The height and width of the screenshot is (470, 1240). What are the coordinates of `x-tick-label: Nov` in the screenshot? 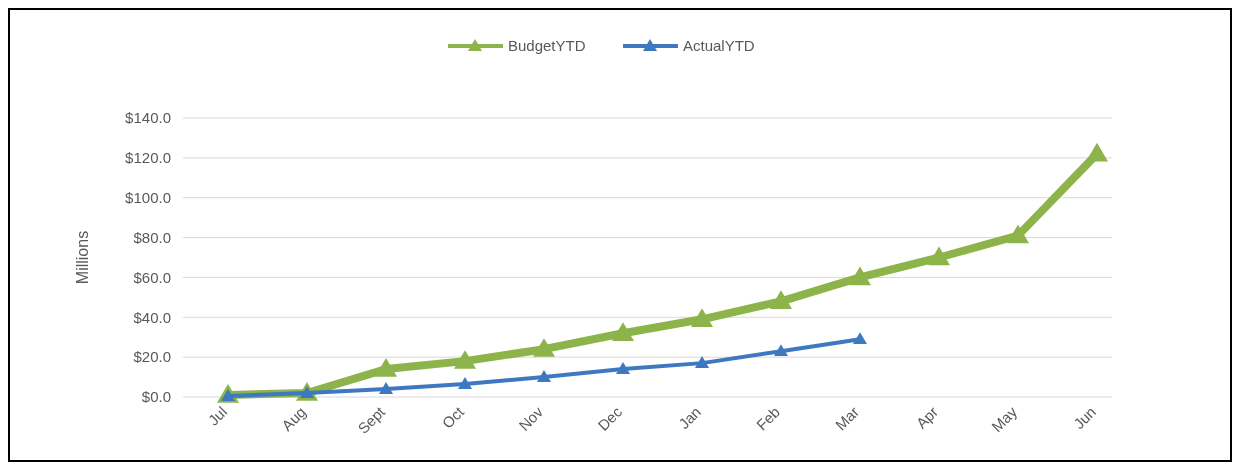 It's located at (531, 418).